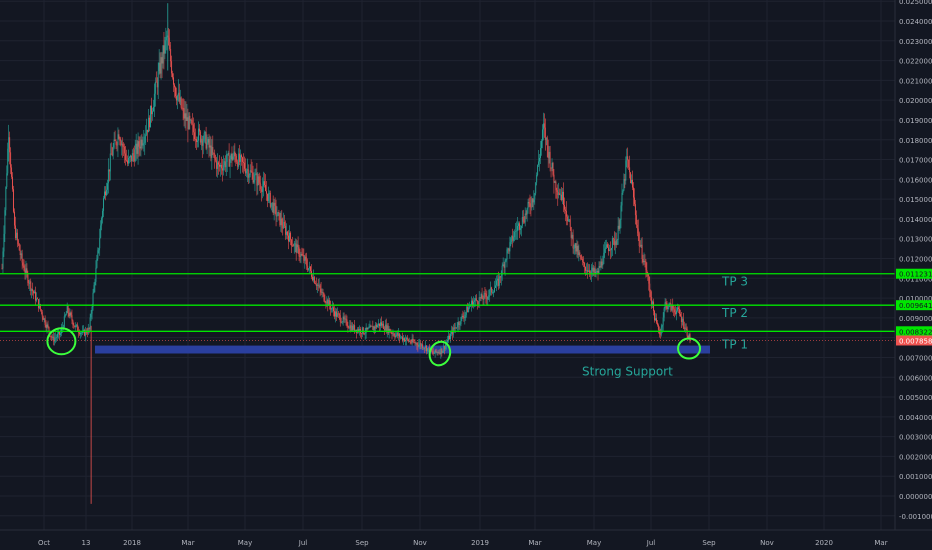 The height and width of the screenshot is (550, 932). Describe the element at coordinates (915, 457) in the screenshot. I see `y-tick-label: 0.002000` at that location.